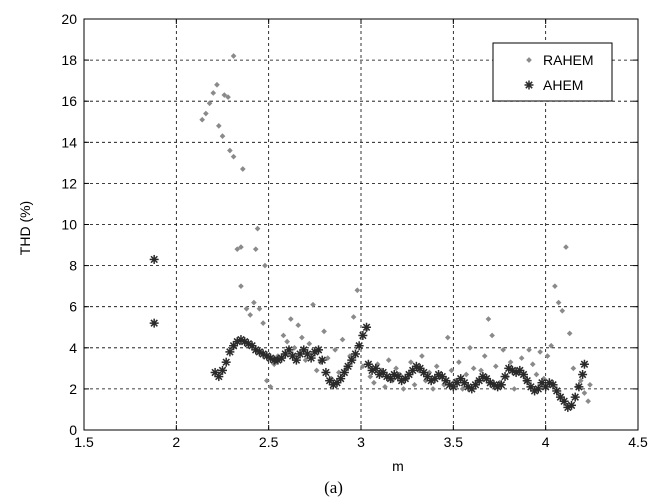 The width and height of the screenshot is (667, 504). What do you see at coordinates (69, 142) in the screenshot?
I see `y-tick-label: 14` at bounding box center [69, 142].